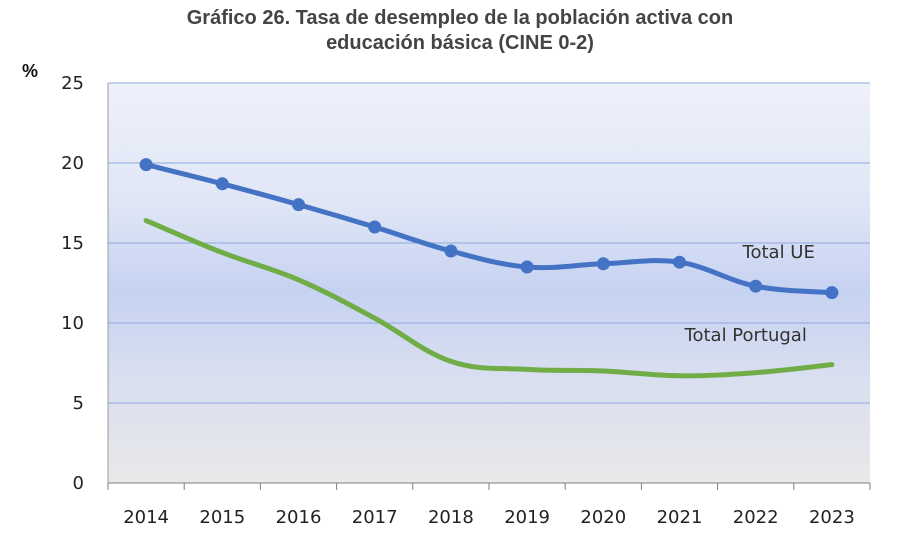 This screenshot has width=901, height=543. I want to click on y-axis-label: %, so click(30, 71).